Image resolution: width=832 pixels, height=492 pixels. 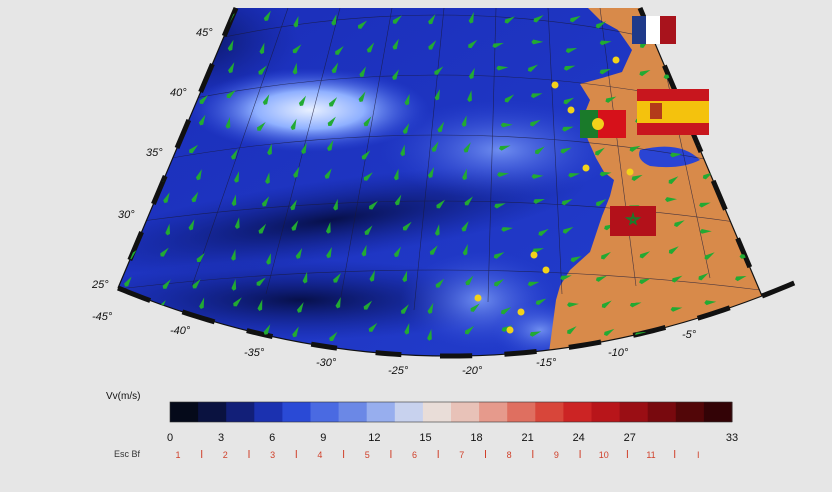 What do you see at coordinates (669, 157) in the screenshot?
I see `mediterranean-sea` at bounding box center [669, 157].